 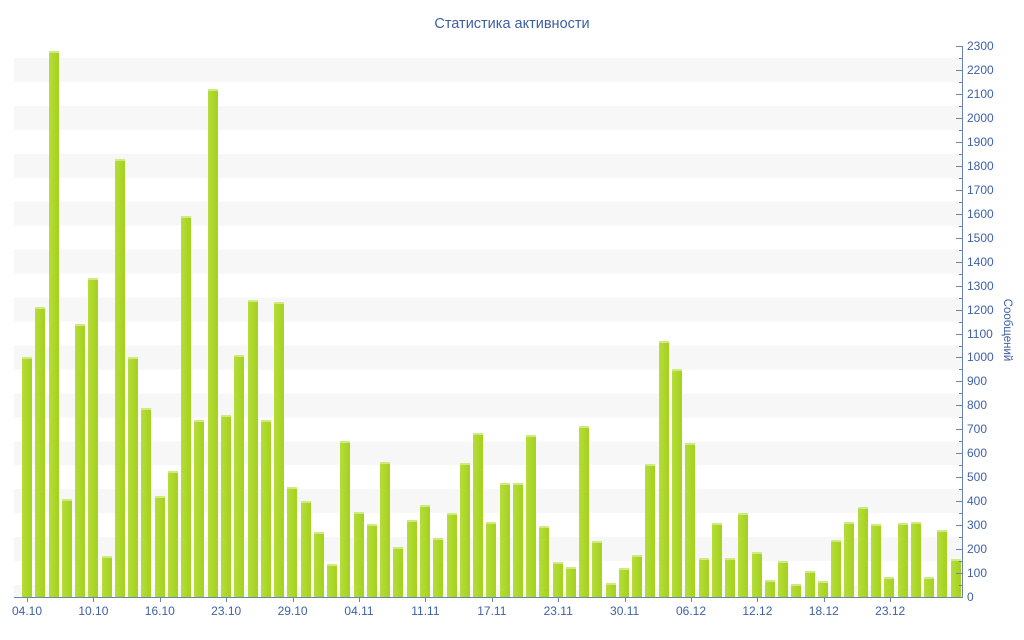 What do you see at coordinates (512, 24) in the screenshot?
I see `chart-title: Статистика активности` at bounding box center [512, 24].